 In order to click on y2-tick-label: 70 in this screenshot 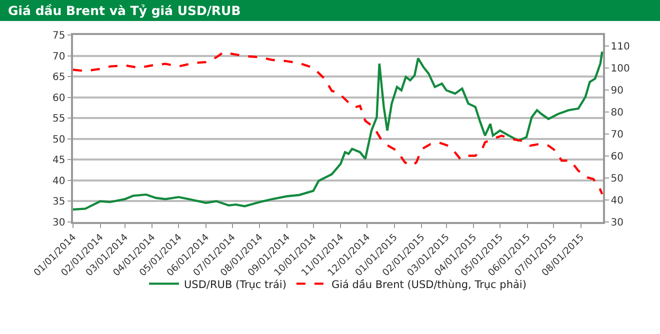, I will do `click(617, 135)`.